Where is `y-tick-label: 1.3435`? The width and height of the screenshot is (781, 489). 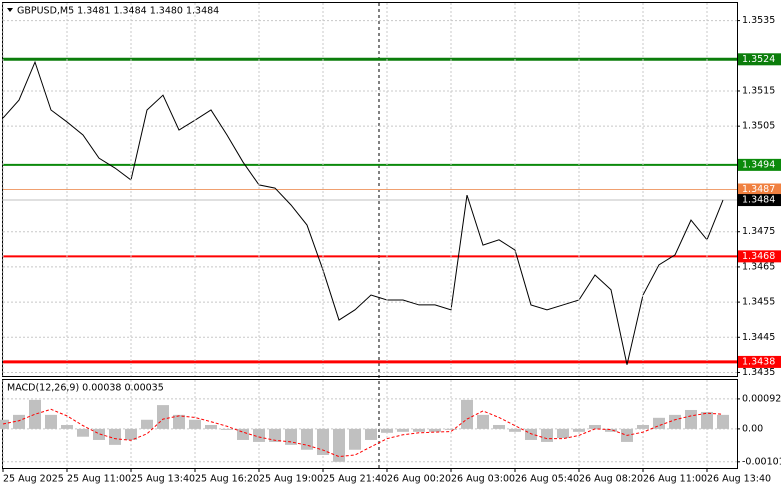 y-tick-label: 1.3435 is located at coordinates (758, 372).